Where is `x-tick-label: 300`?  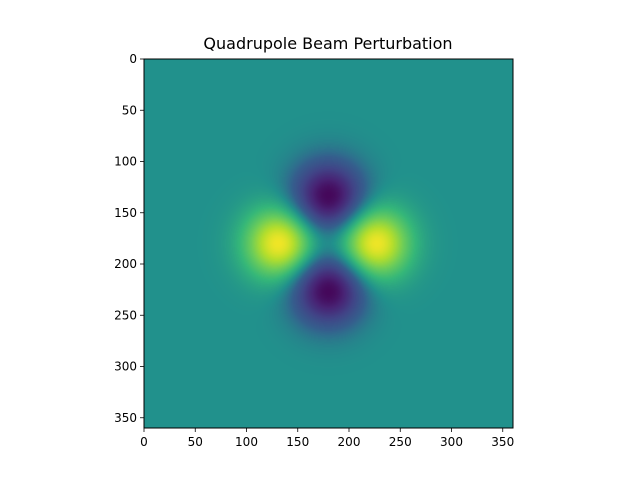 x-tick-label: 300 is located at coordinates (451, 442).